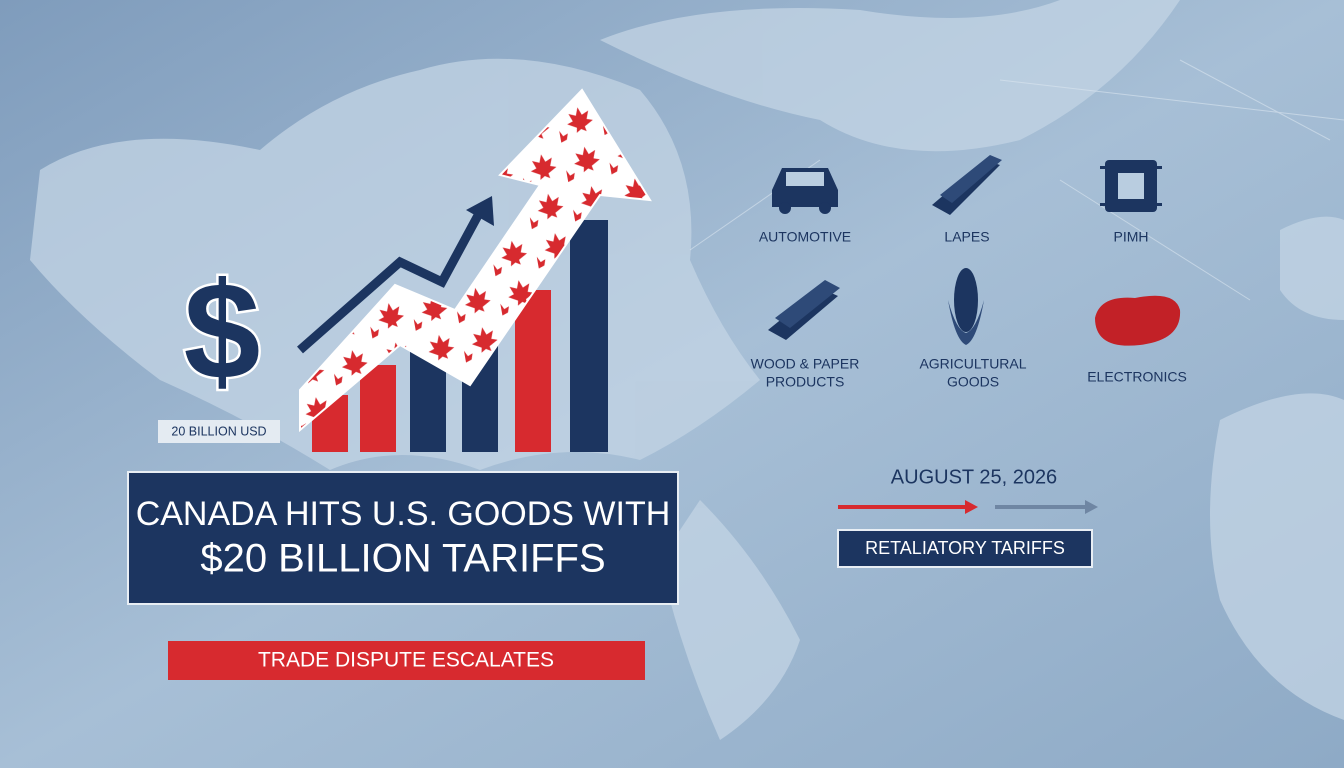 This screenshot has height=768, width=1344. Describe the element at coordinates (972, 364) in the screenshot. I see `goods-label: AGRICULTURAL` at that location.